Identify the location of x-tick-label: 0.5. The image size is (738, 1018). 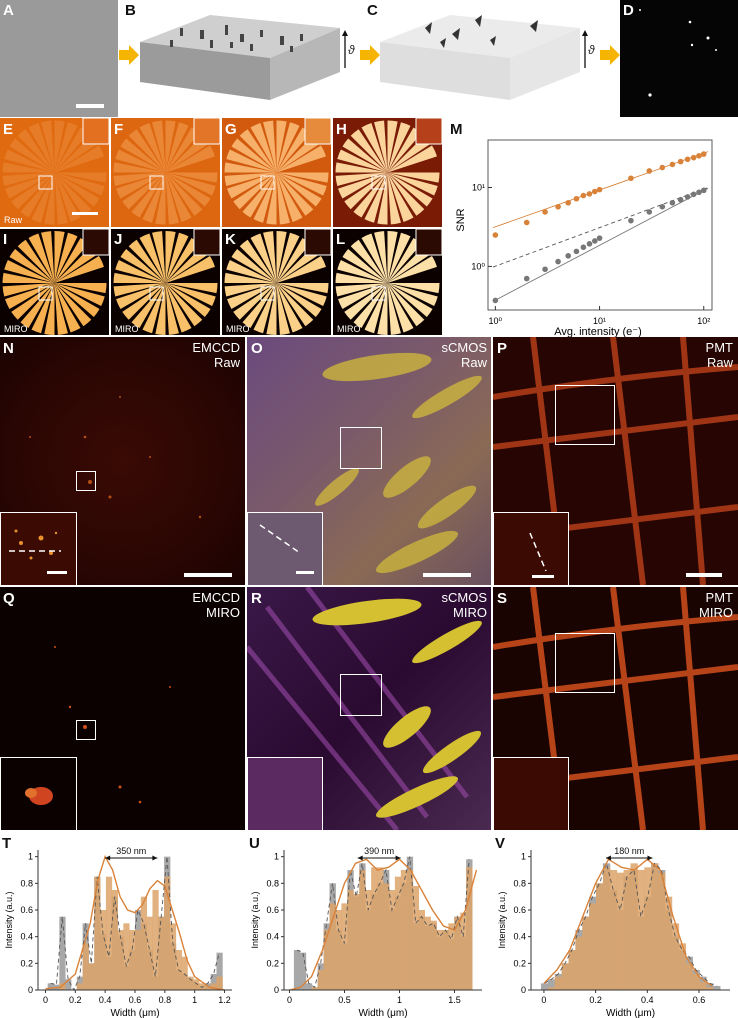
(344, 1000).